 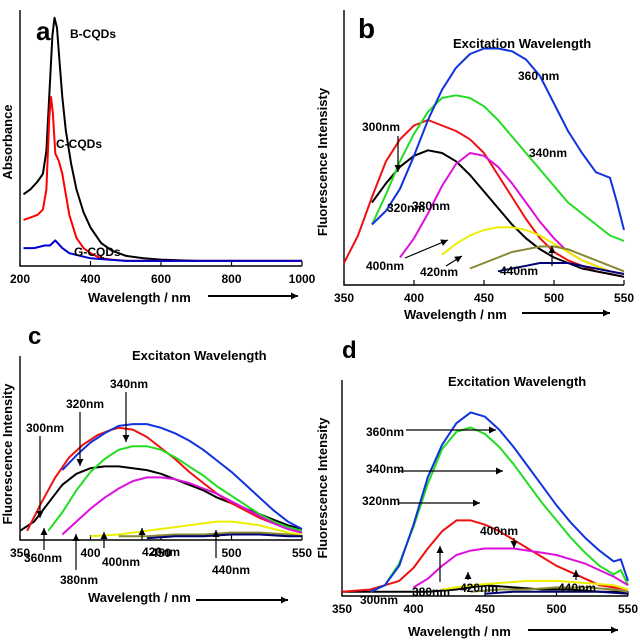 What do you see at coordinates (379, 600) in the screenshot?
I see `panel-d-series-label: 300nm` at bounding box center [379, 600].